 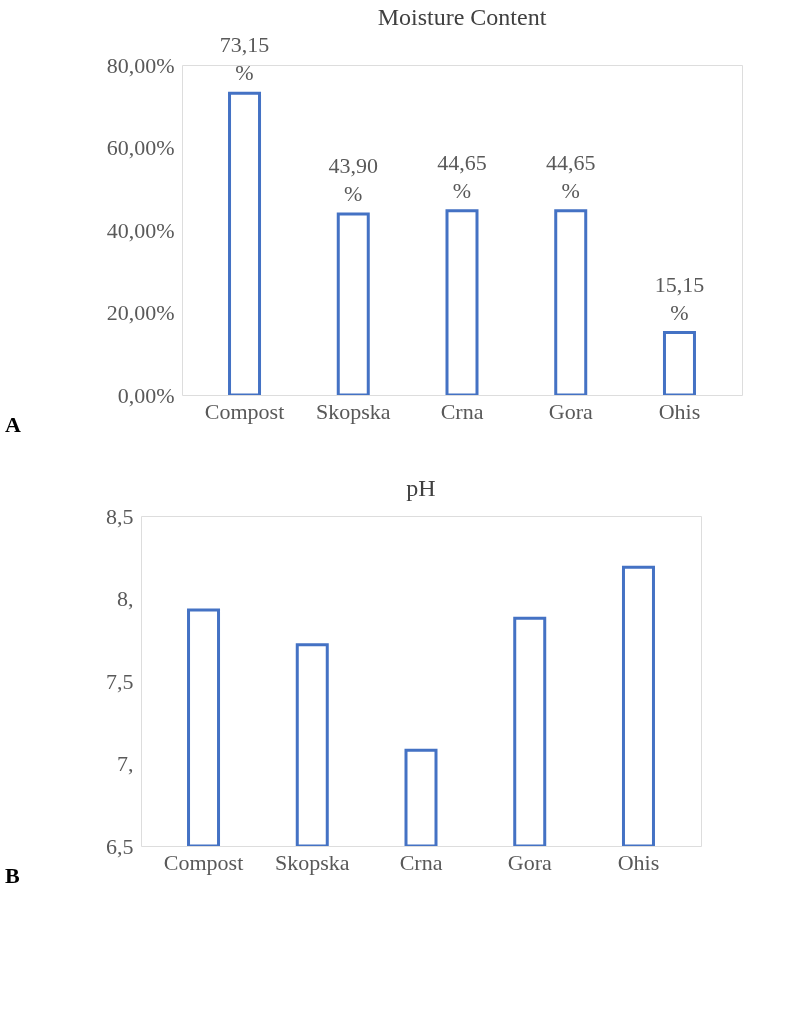 What do you see at coordinates (146, 395) in the screenshot?
I see `y-tick-label: 0,00%` at bounding box center [146, 395].